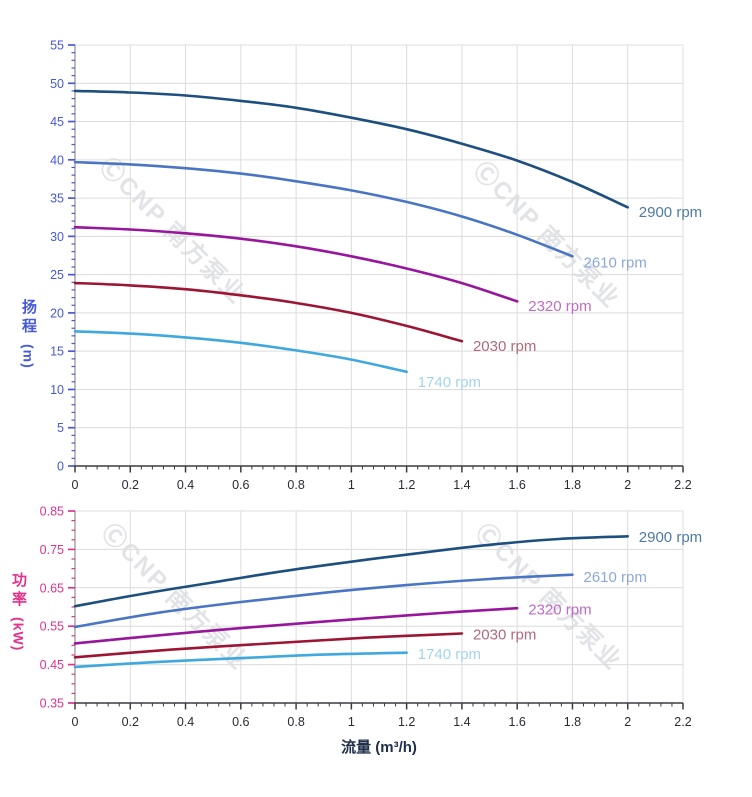 Image resolution: width=752 pixels, height=797 pixels. What do you see at coordinates (406, 722) in the screenshot?
I see `power-x-tick-label: 1.2` at bounding box center [406, 722].